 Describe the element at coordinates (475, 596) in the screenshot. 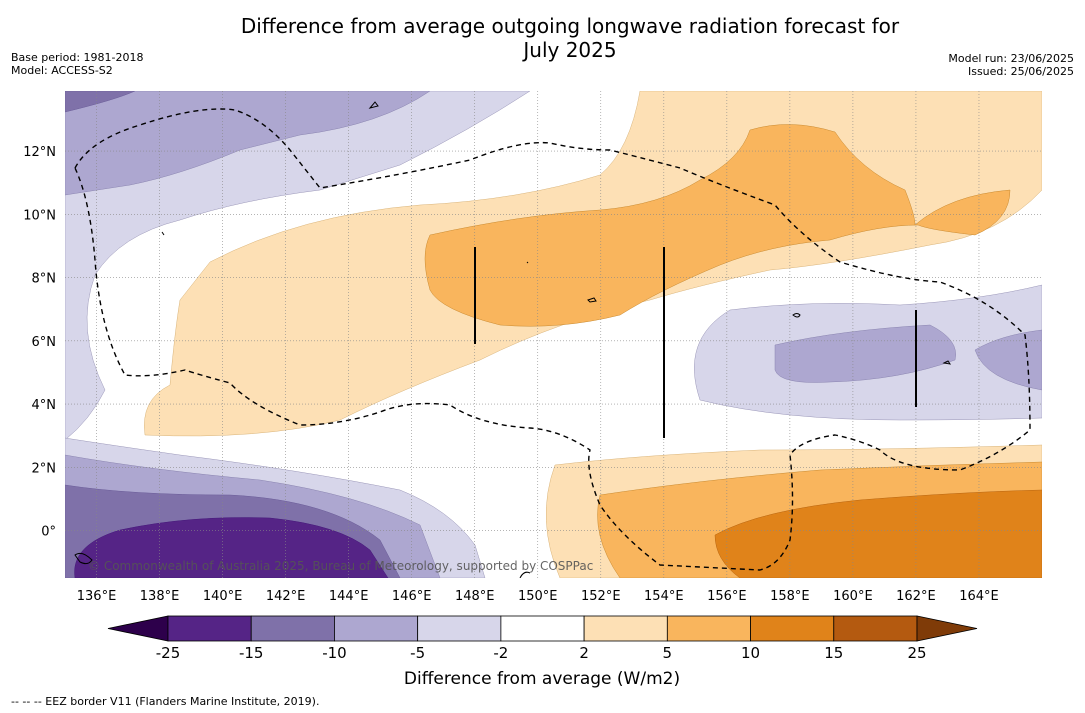

I see `lon-tick-label: 148°E` at that location.